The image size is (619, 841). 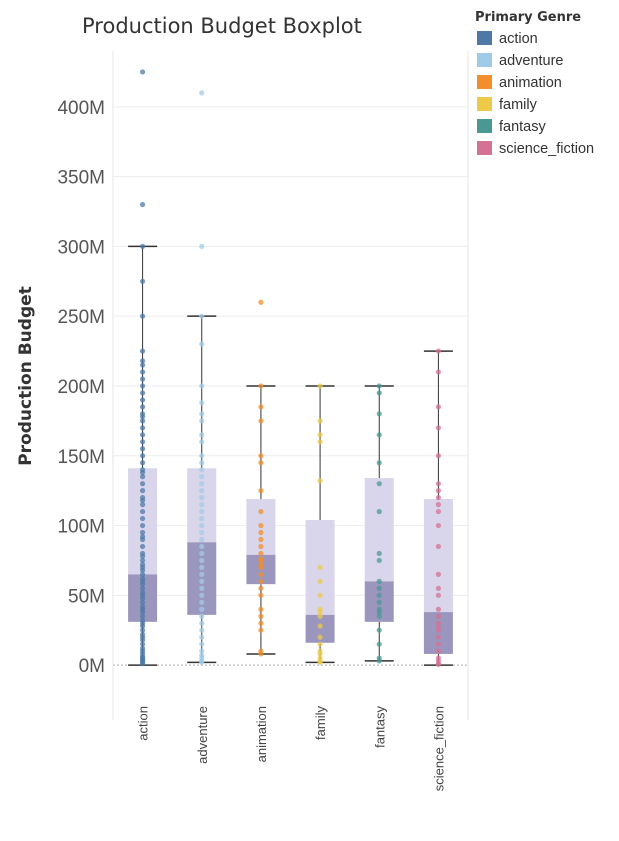 I want to click on x-tick-label: family, so click(x=320, y=723).